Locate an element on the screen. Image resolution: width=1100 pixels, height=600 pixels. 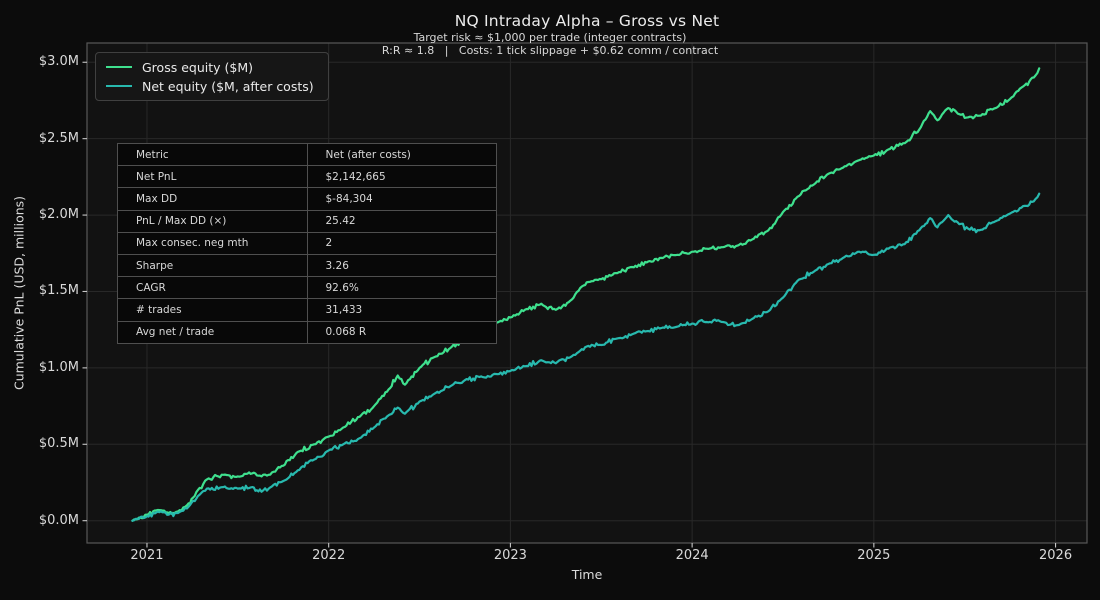
stats-row: Net PnL $2,142,665 is located at coordinates (307, 177).